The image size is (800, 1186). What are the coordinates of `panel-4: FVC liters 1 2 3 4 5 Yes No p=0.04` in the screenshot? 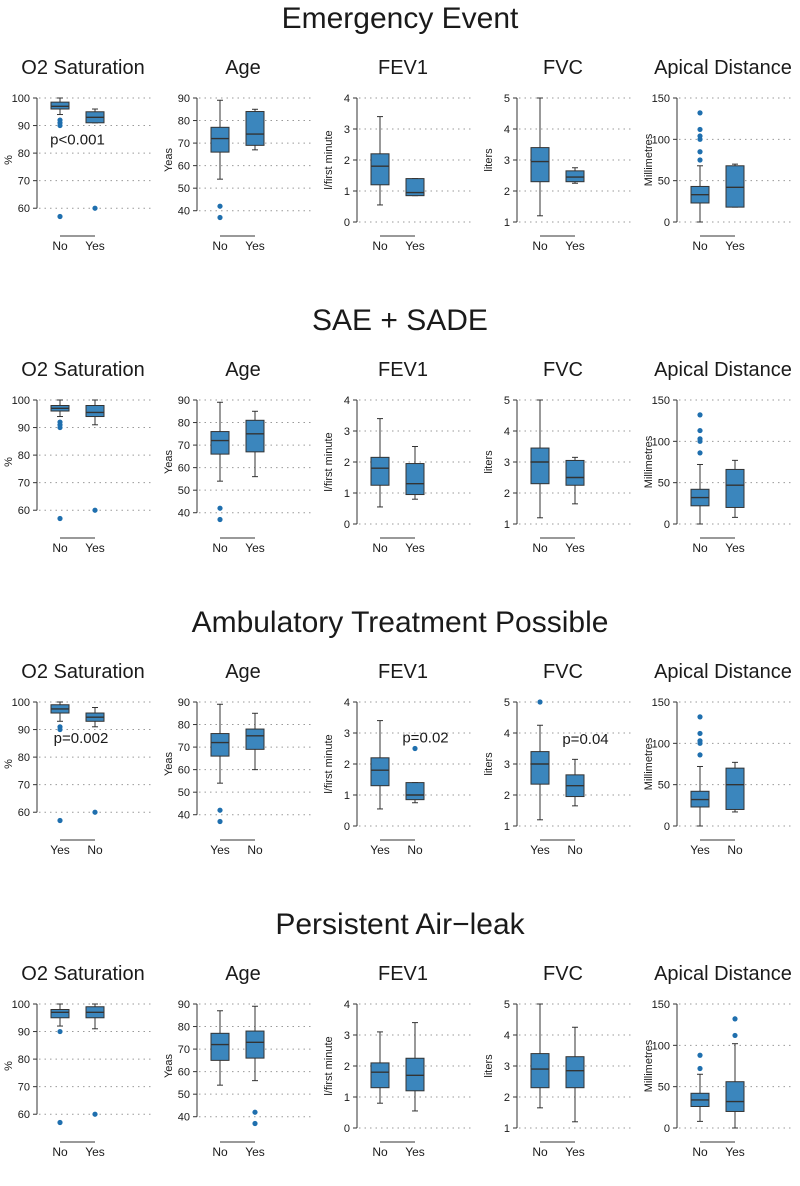 It's located at (557, 759).